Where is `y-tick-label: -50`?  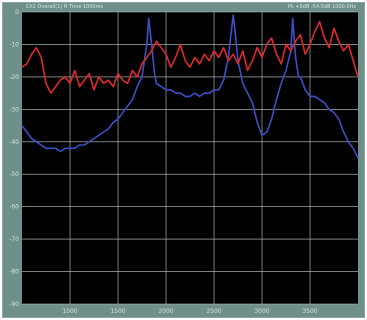
y-tick-label: -50 is located at coordinates (14, 174).